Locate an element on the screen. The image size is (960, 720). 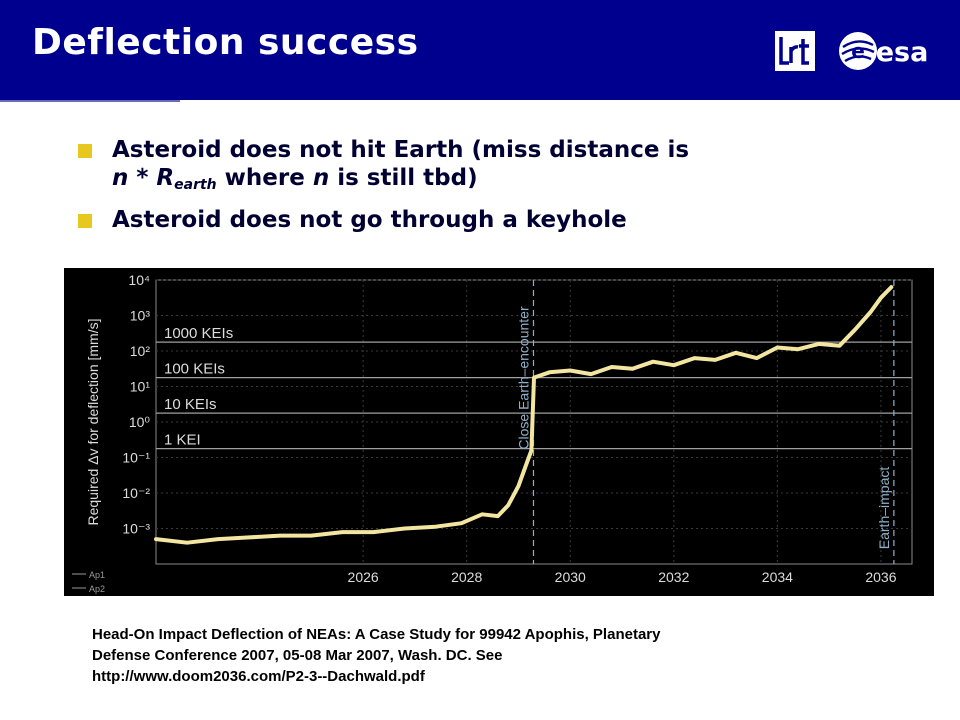
esa-globe-icon: e esa is located at coordinates (884, 51).